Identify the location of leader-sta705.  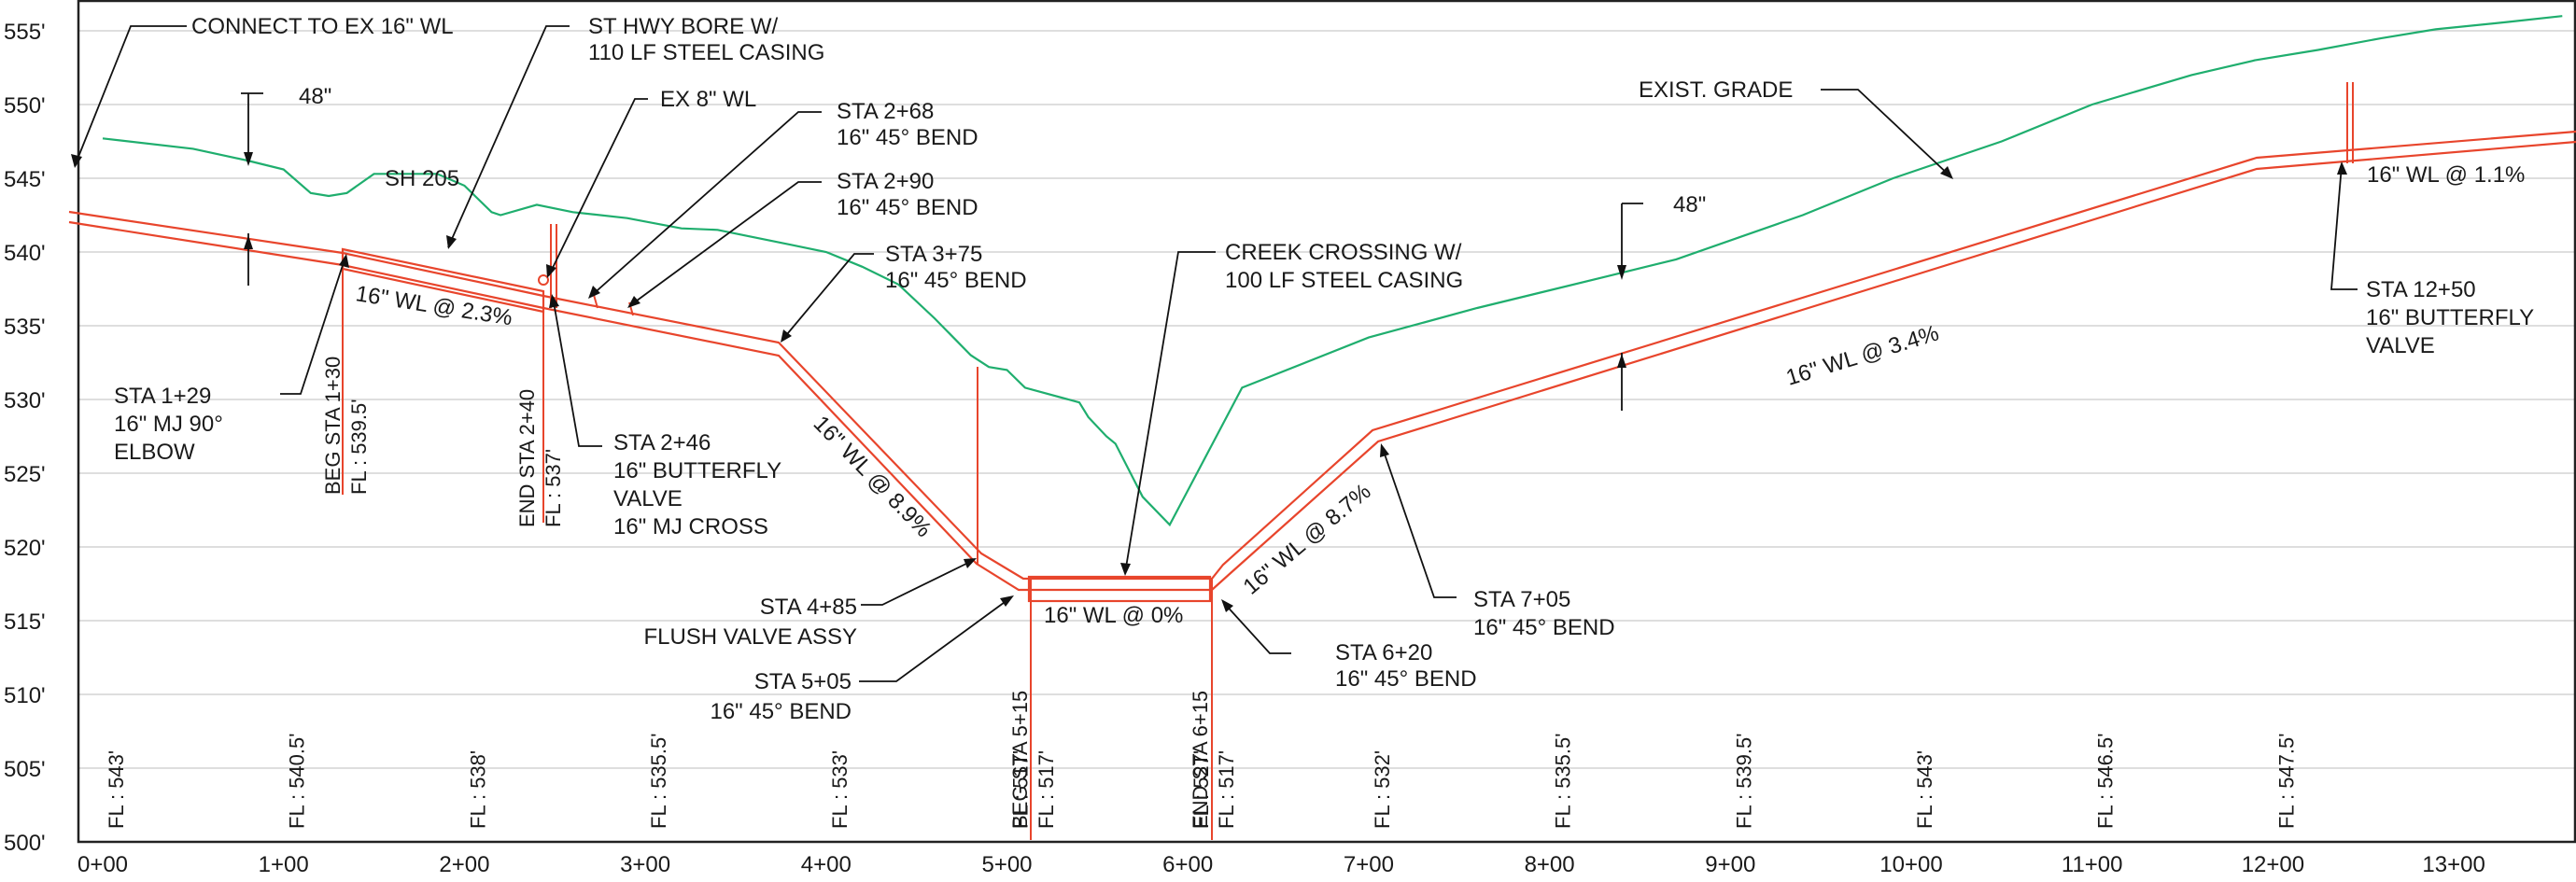
(1419, 521).